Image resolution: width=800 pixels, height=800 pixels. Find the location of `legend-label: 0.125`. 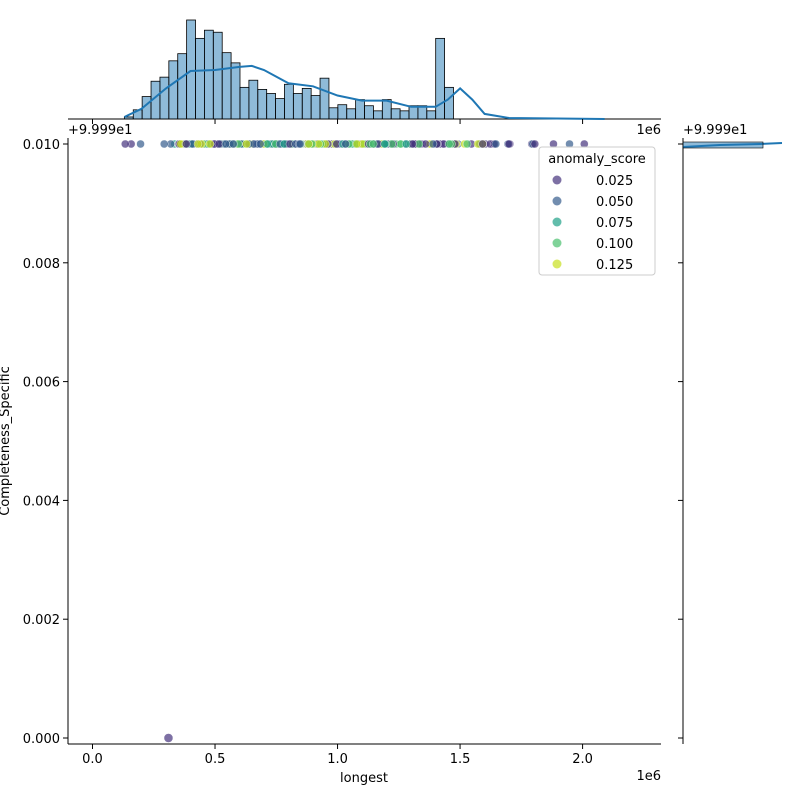

legend-label: 0.125 is located at coordinates (614, 265).